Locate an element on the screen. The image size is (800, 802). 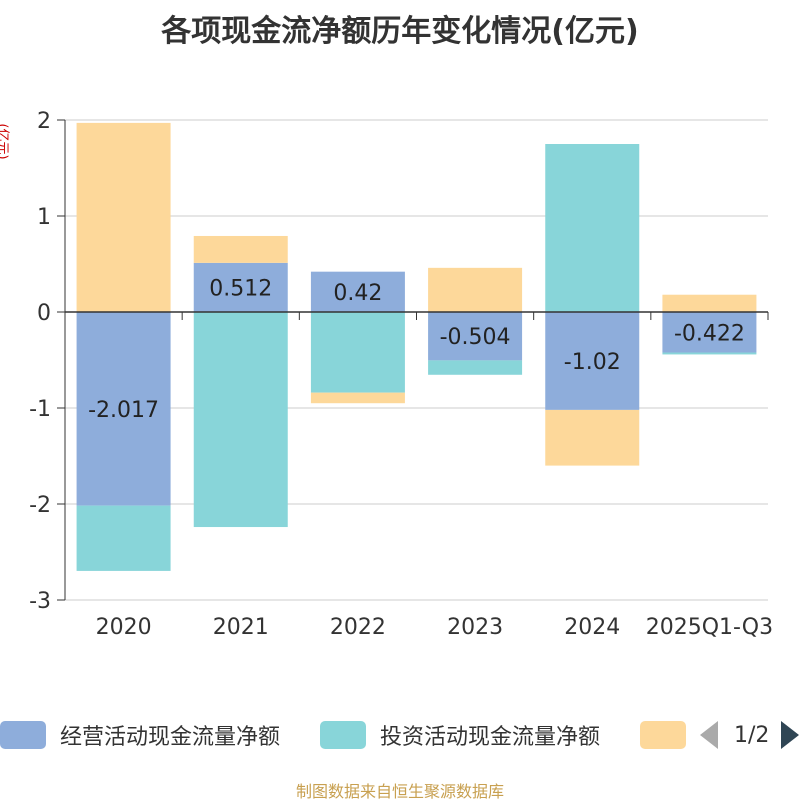
y-tick-label: -2 is located at coordinates (40, 505).